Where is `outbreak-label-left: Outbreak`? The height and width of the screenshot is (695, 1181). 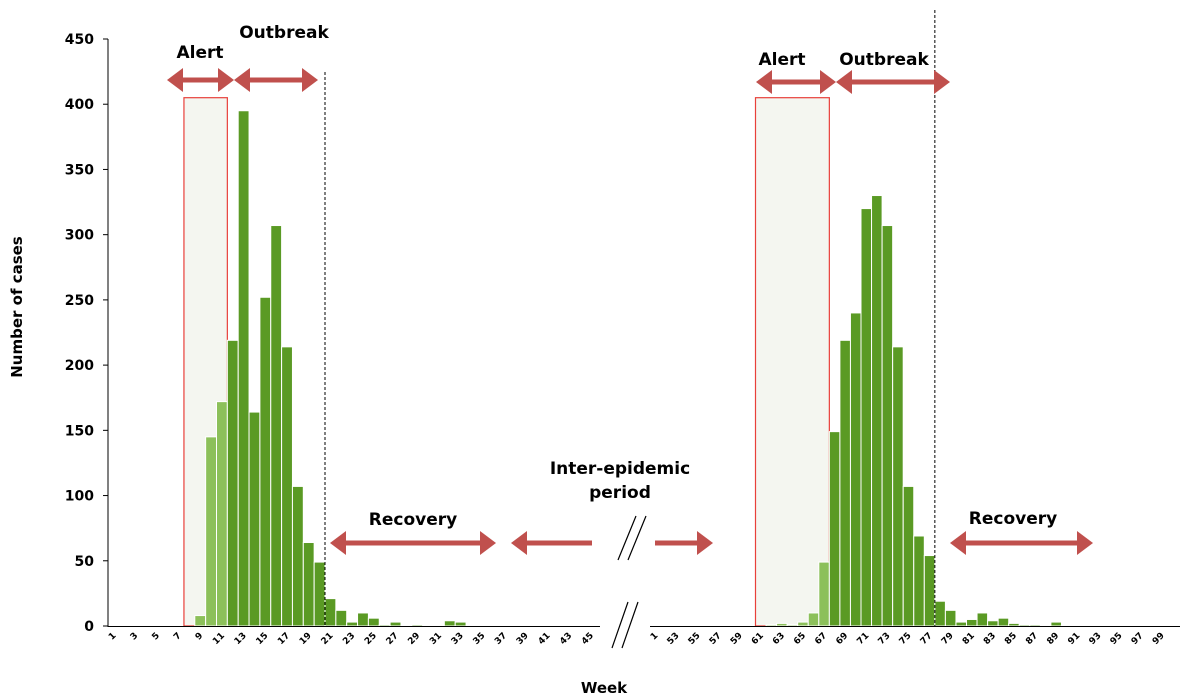 outbreak-label-left: Outbreak is located at coordinates (284, 33).